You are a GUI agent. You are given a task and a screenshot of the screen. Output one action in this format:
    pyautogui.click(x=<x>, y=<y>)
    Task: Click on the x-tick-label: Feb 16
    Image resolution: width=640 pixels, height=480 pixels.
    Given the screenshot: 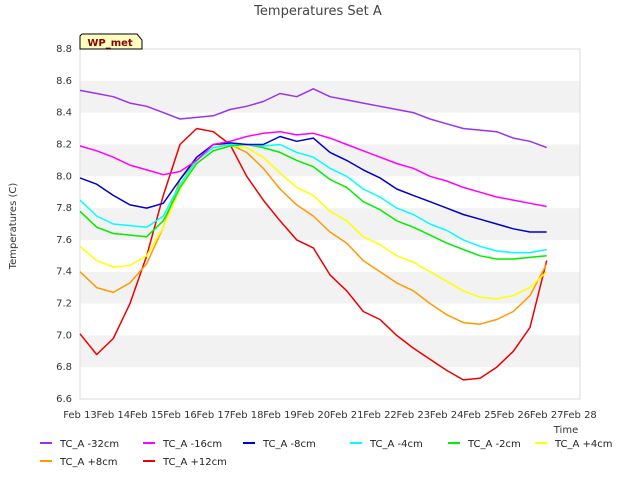 What is the action you would take?
    pyautogui.click(x=180, y=415)
    